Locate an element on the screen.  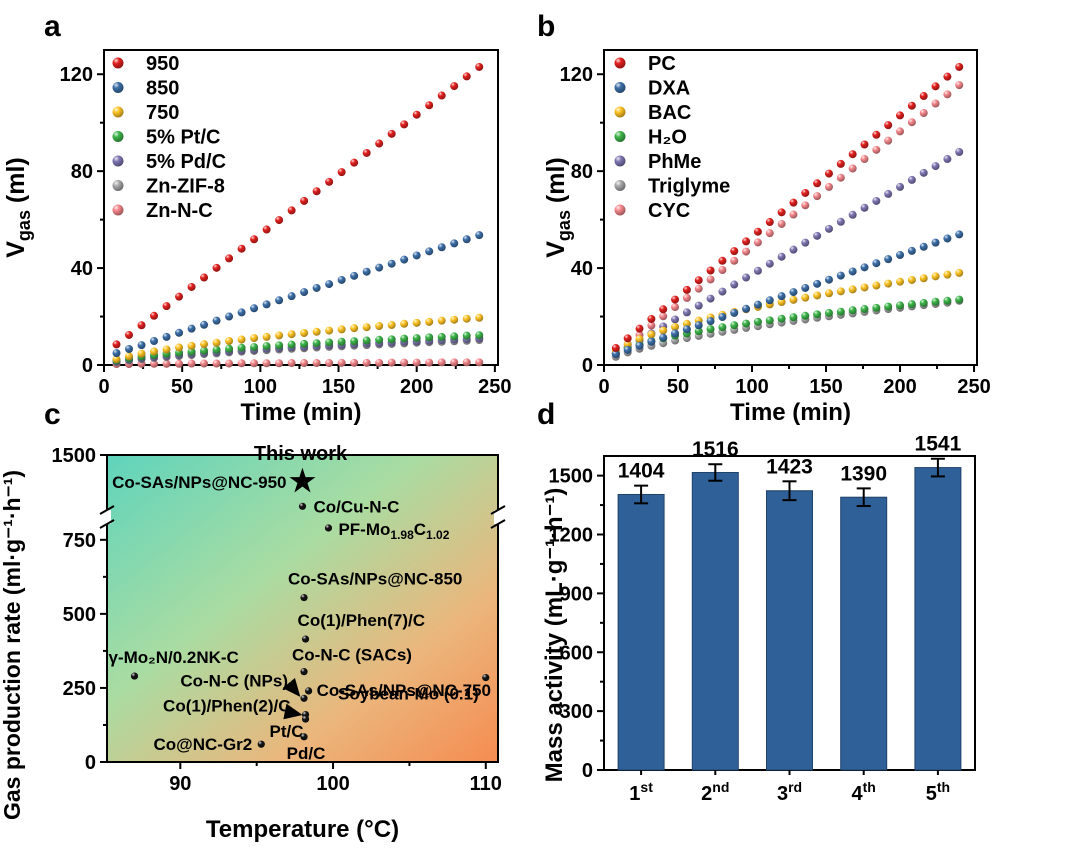
bar-value-label: 1390 is located at coordinates (863, 473).